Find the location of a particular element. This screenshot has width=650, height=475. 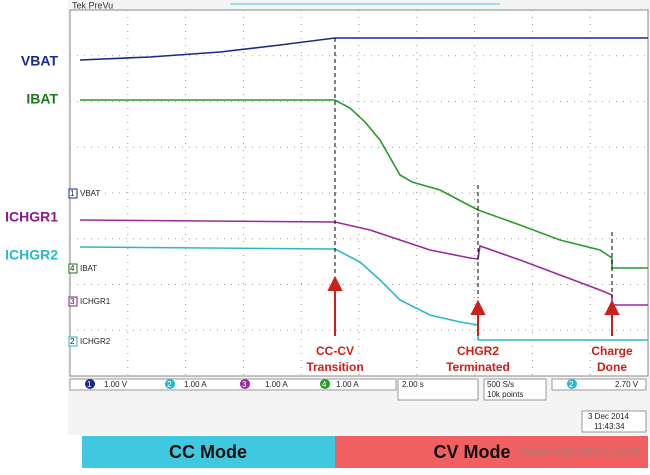

channel-marker: VBAT is located at coordinates (90, 193).